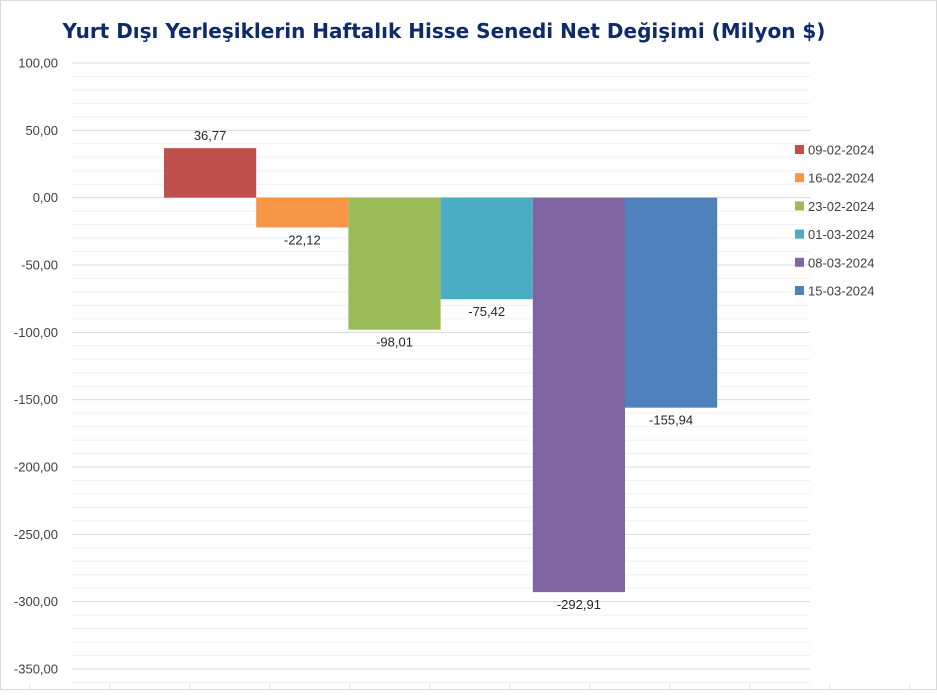 The height and width of the screenshot is (695, 937). I want to click on legend-label: 08-03-2024, so click(841, 262).